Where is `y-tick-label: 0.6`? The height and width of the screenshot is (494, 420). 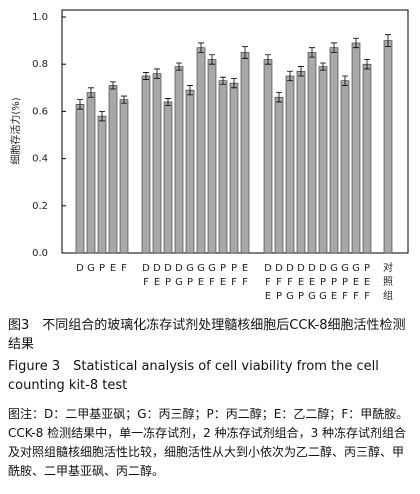
y-tick-label: 0.6 is located at coordinates (40, 111).